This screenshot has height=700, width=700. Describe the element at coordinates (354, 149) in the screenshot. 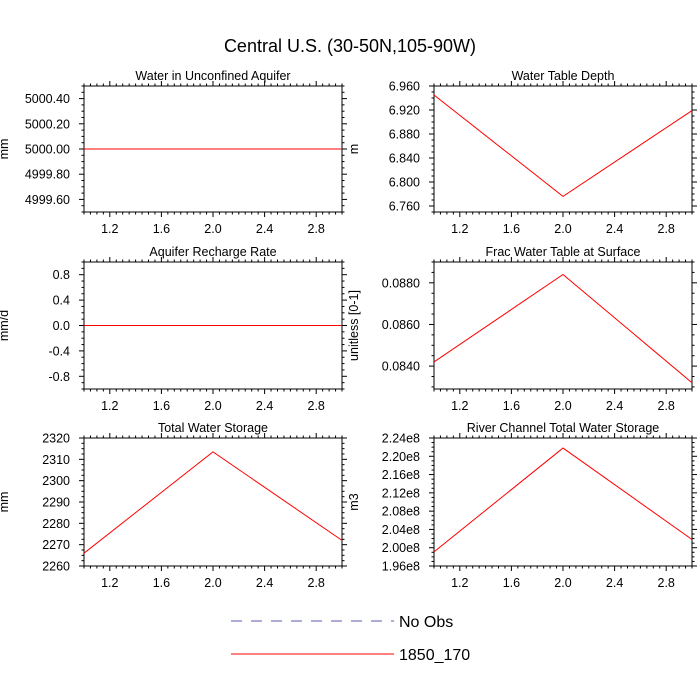

I see `y-axis-label: m` at that location.